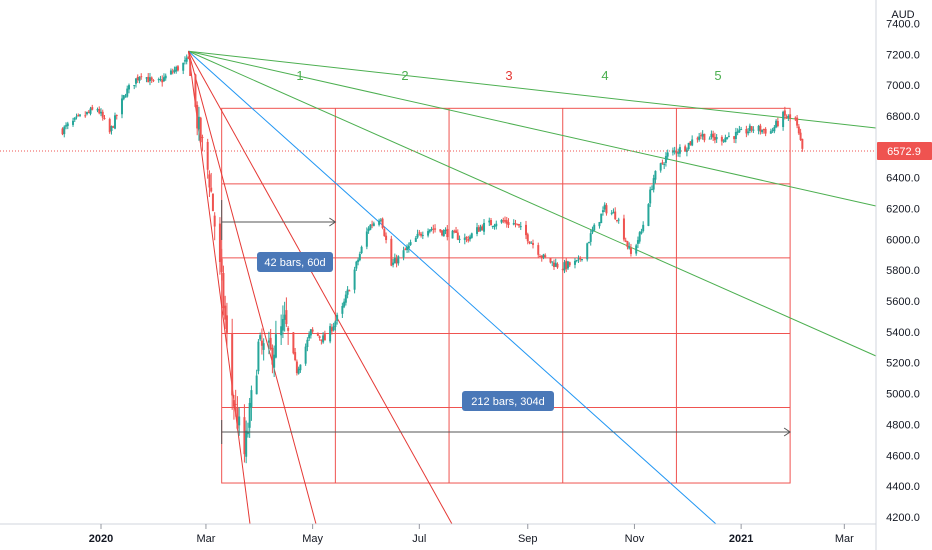 The height and width of the screenshot is (550, 932). I want to click on y-tick-label: 7000.0, so click(903, 86).